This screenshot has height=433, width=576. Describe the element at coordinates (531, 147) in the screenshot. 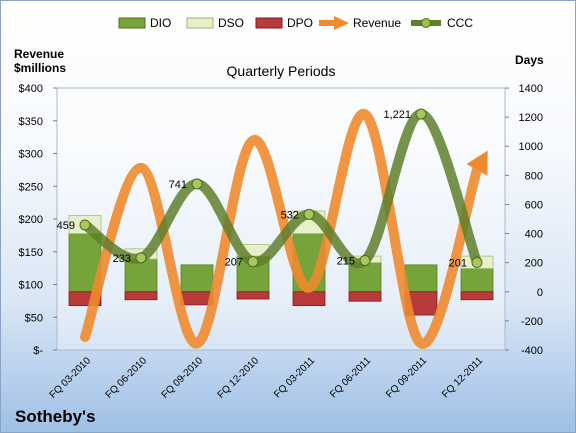

I see `right-tick-label: 1000` at that location.